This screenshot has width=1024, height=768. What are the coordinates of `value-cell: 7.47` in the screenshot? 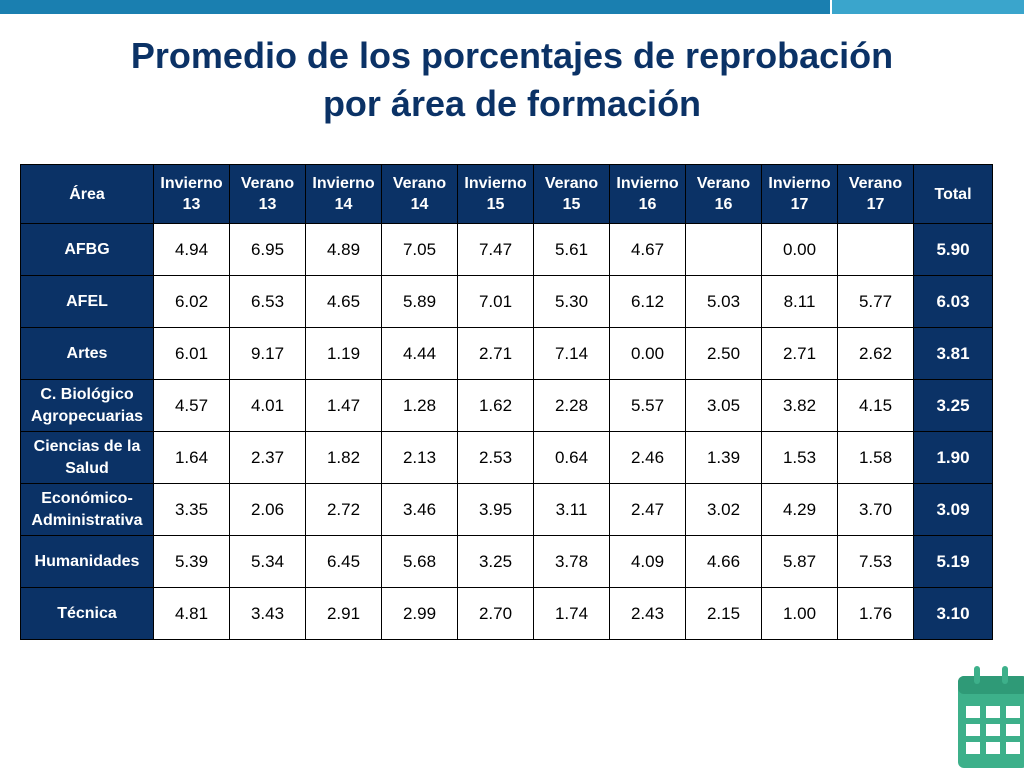 It's located at (495, 249).